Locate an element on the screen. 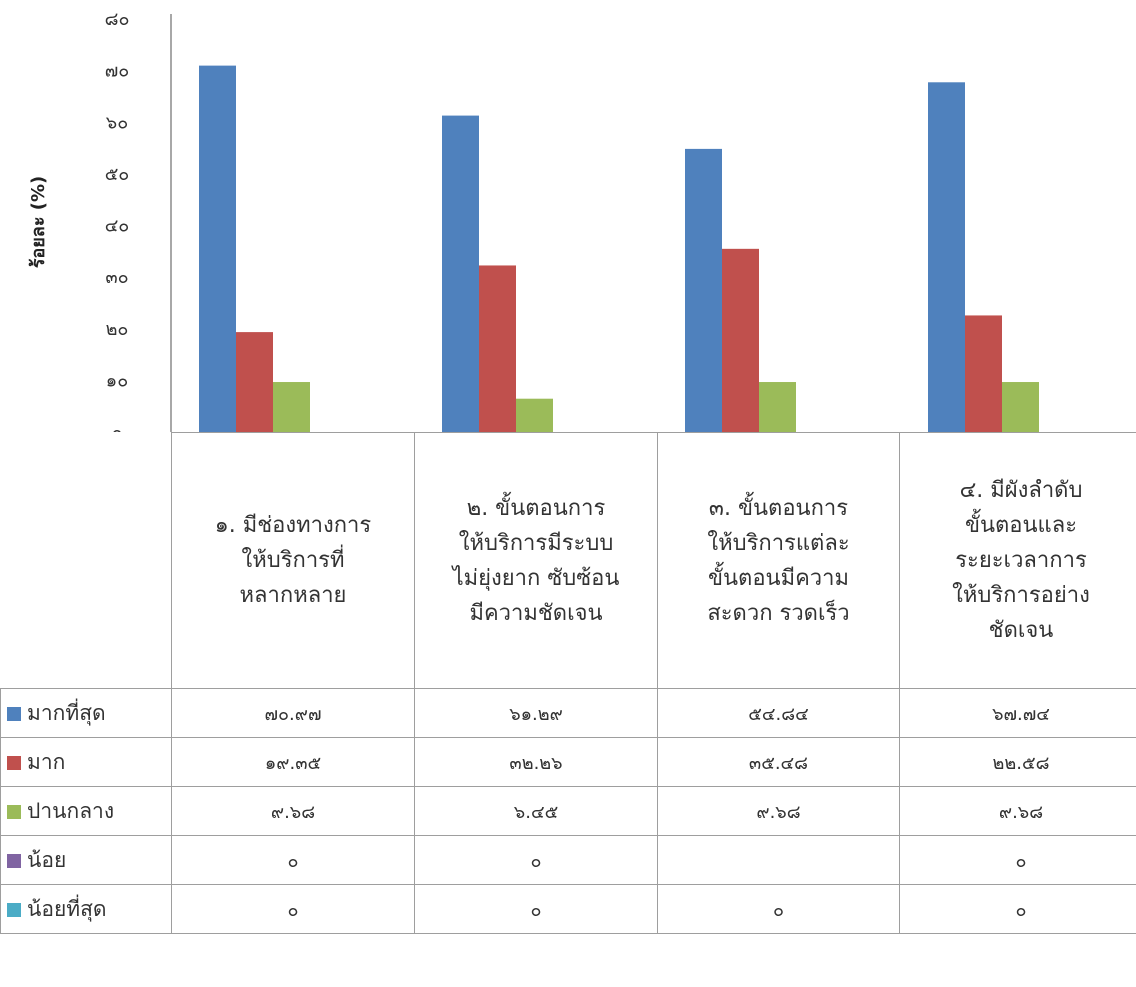 The height and width of the screenshot is (987, 1136). y-tick-label: ๖๐ is located at coordinates (117, 122).